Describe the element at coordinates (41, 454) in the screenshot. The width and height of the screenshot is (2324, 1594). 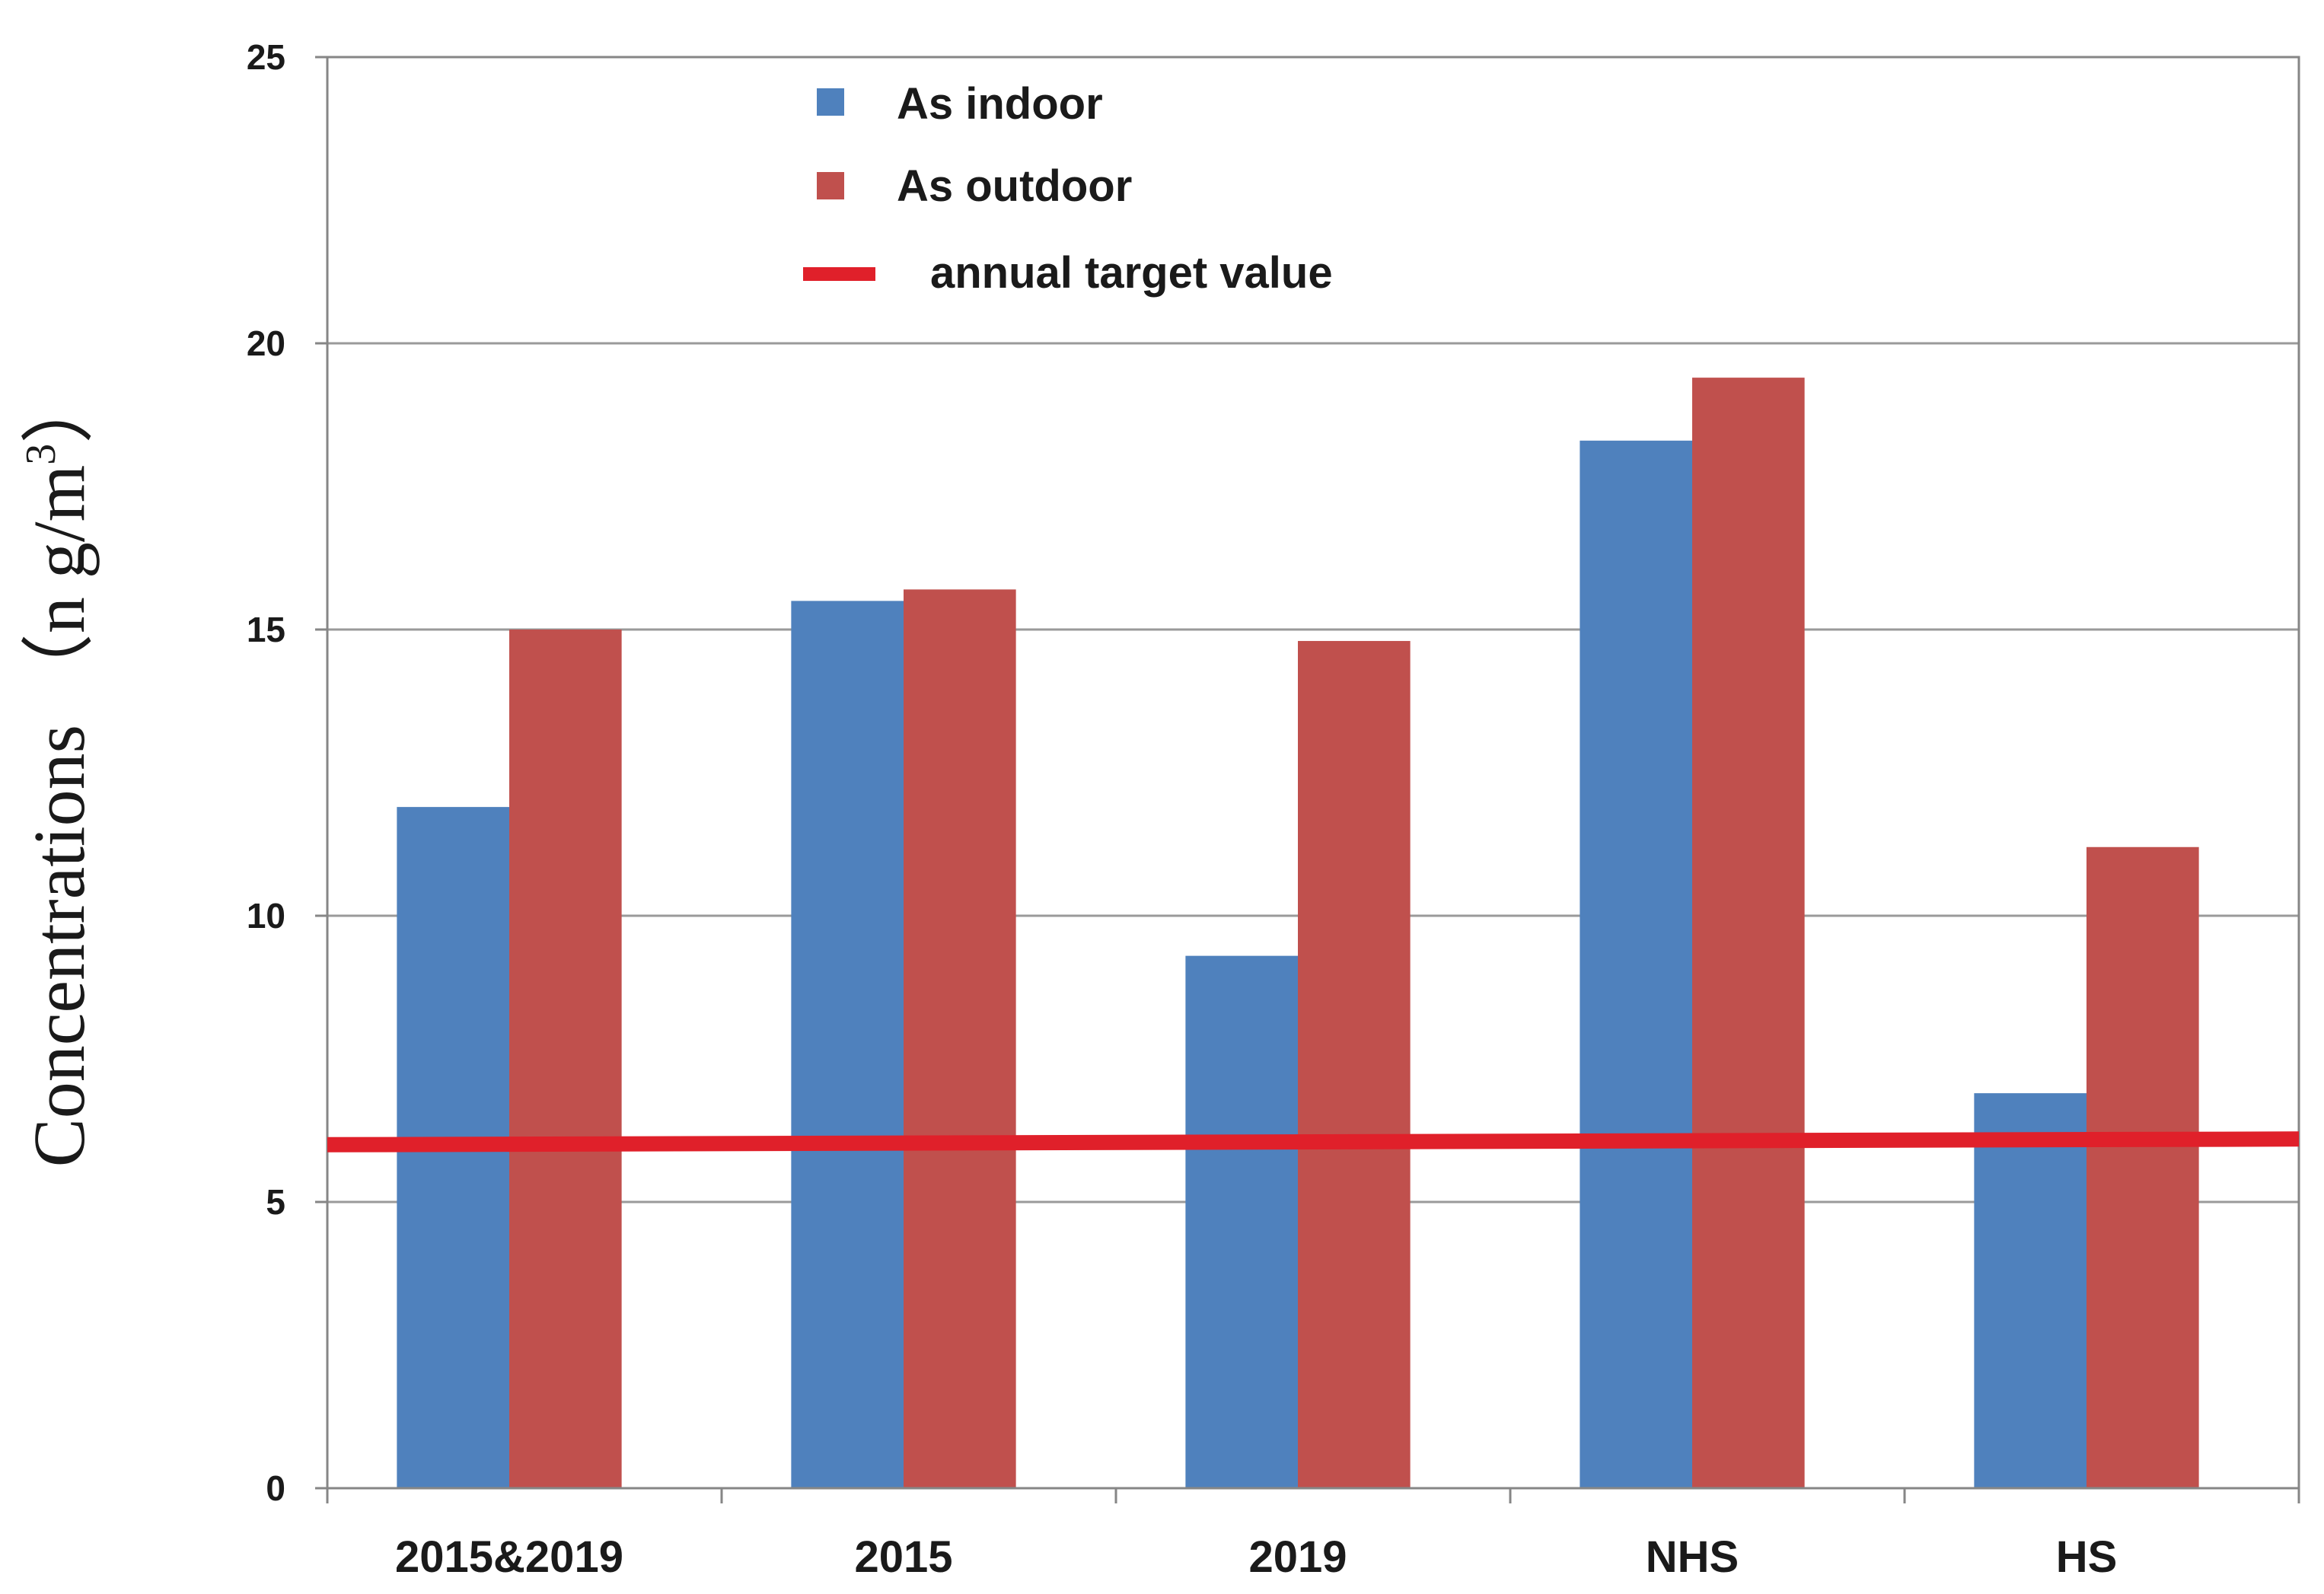
I see `y-axis-label-superscript: 3` at that location.